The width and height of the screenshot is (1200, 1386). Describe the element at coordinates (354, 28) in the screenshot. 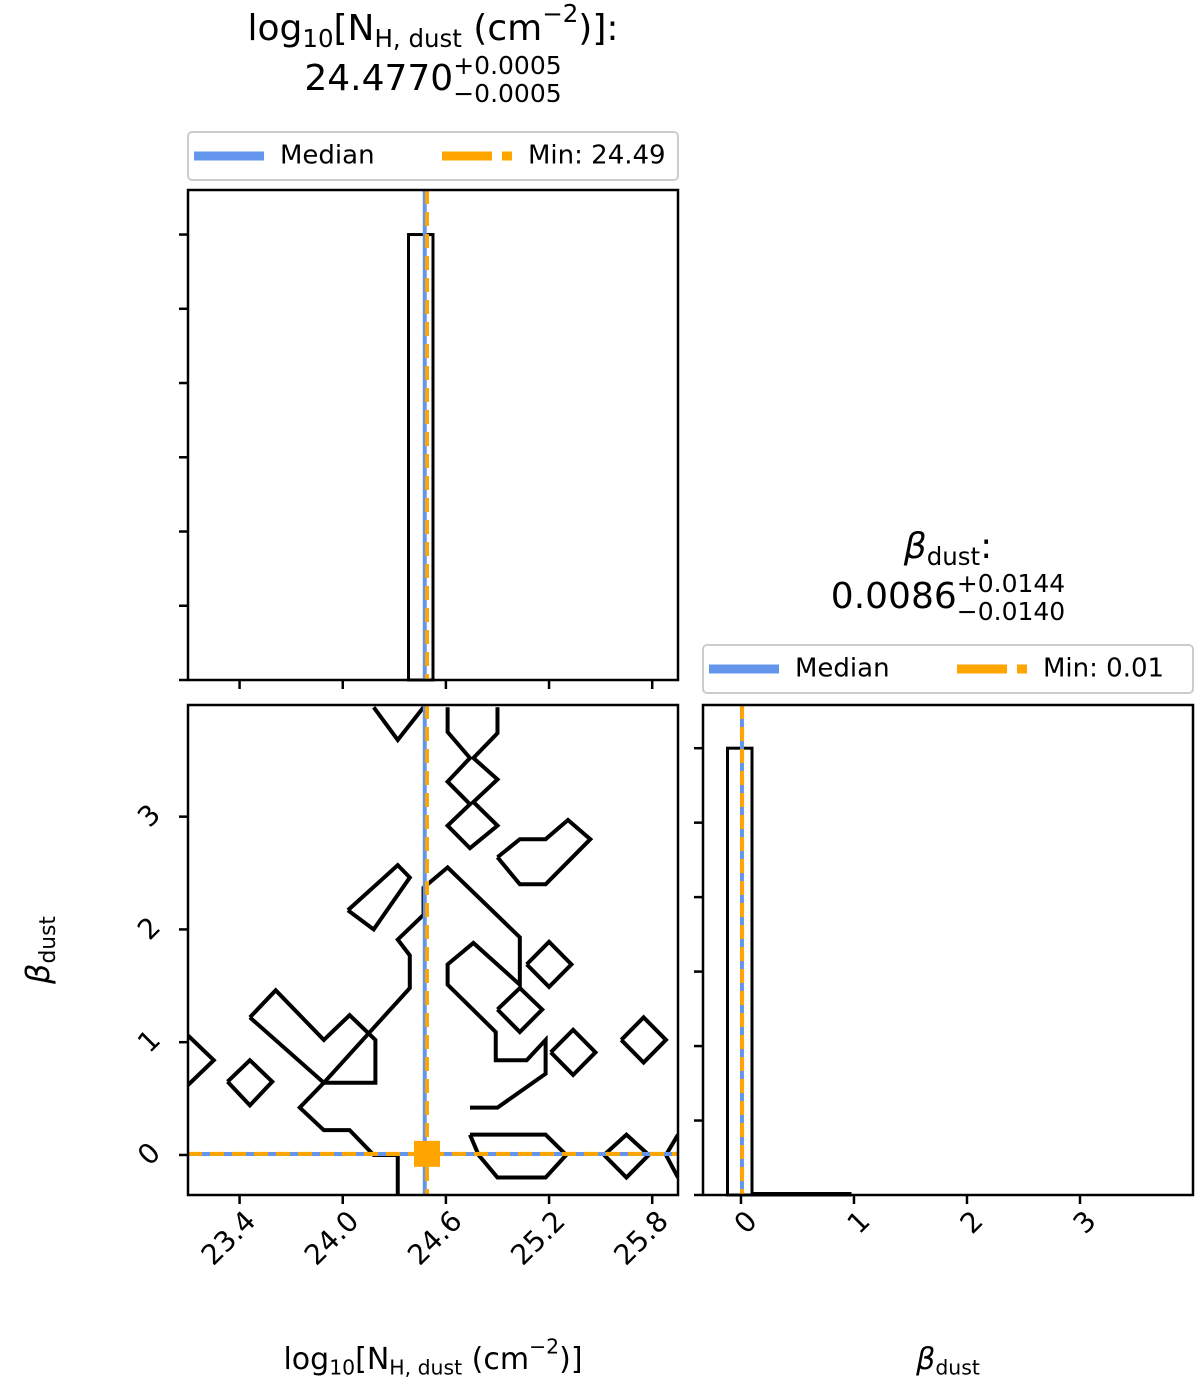

I see `panel-title-part: [N` at that location.